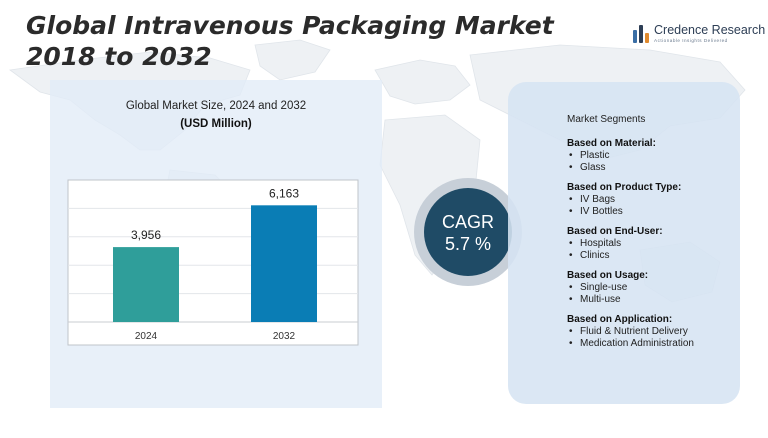  I want to click on segments-heading: Market Segments, so click(606, 119).